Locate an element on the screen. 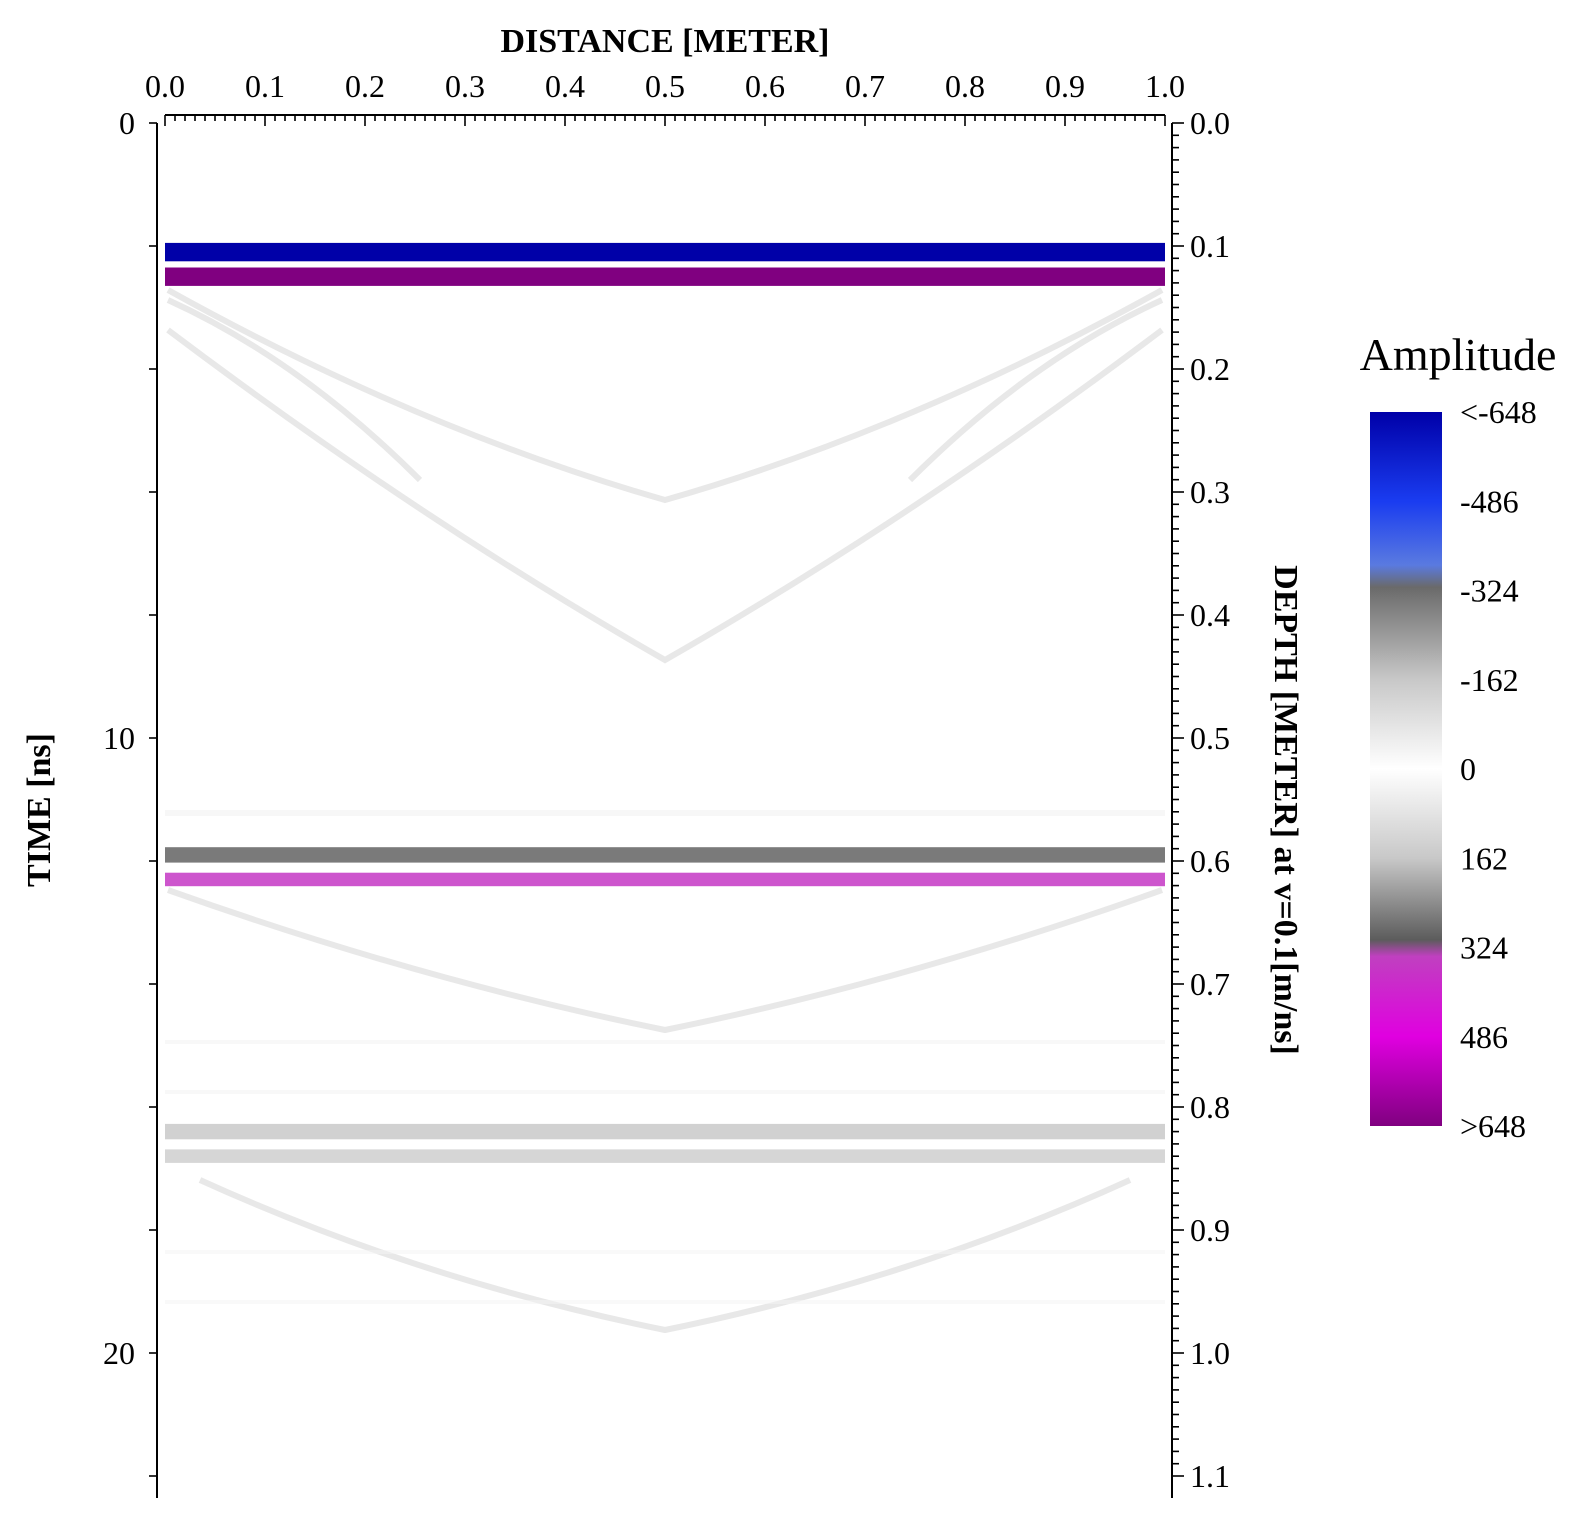 The height and width of the screenshot is (1529, 1589). x-tick-label: 0.8 is located at coordinates (965, 86).